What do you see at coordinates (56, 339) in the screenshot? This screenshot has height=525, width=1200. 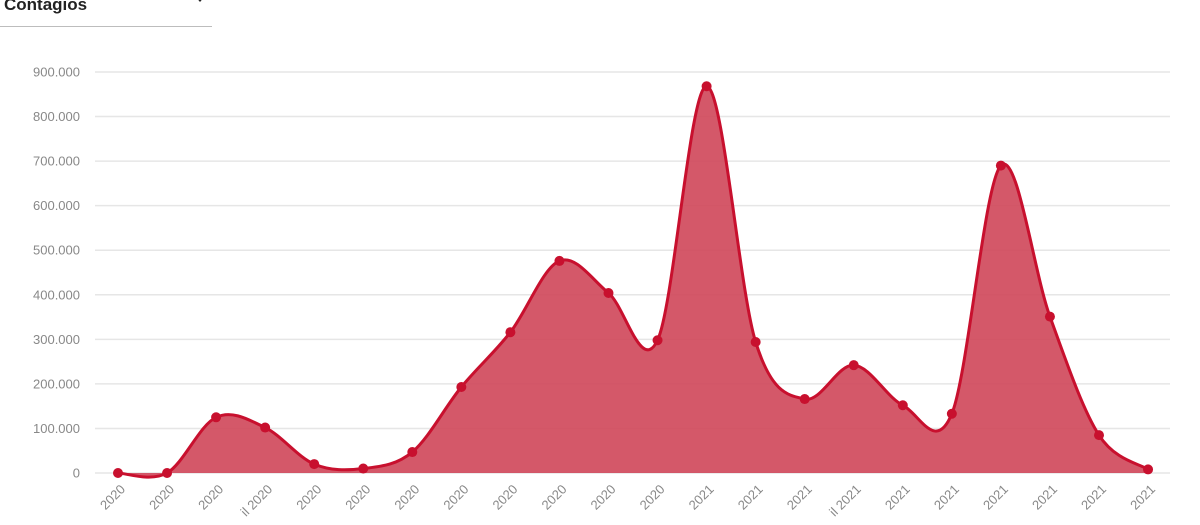 I see `y-tick-label: 300.000` at bounding box center [56, 339].